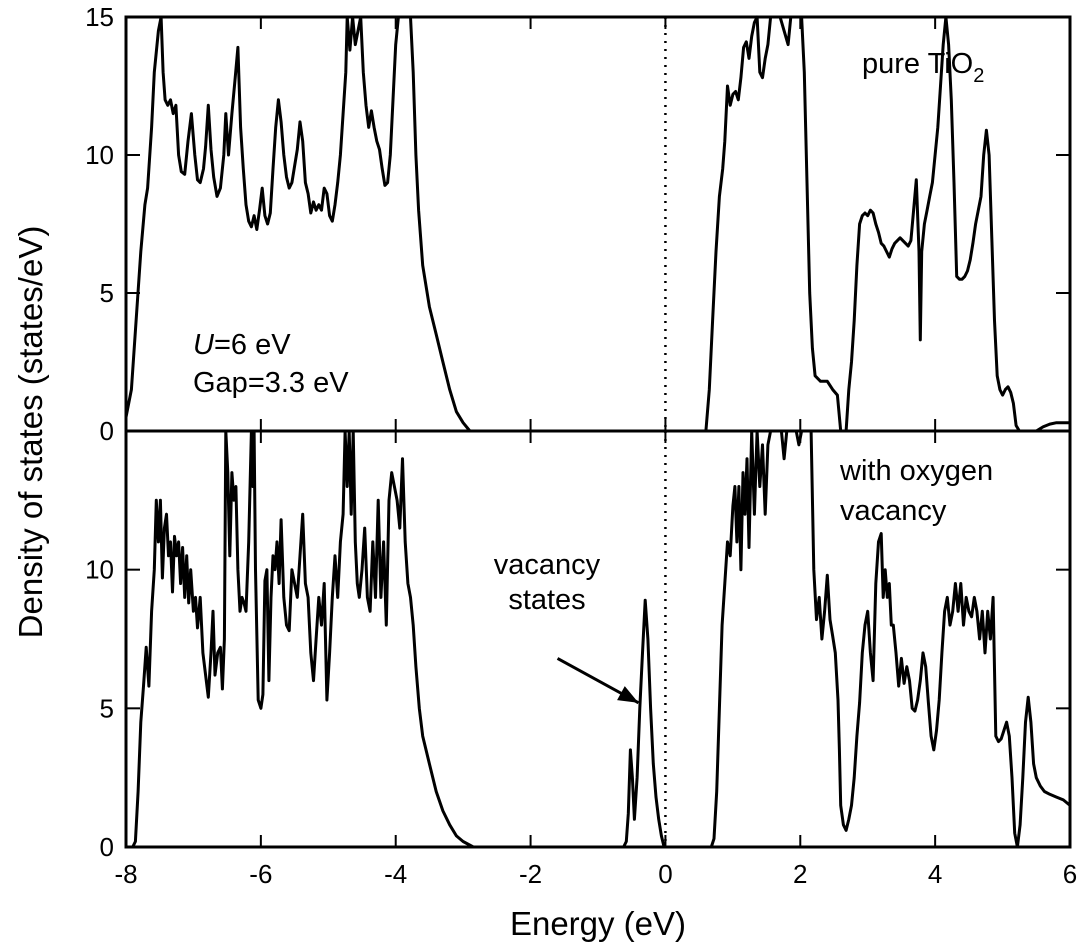  I want to click on x-tick-label: 0, so click(665, 874).